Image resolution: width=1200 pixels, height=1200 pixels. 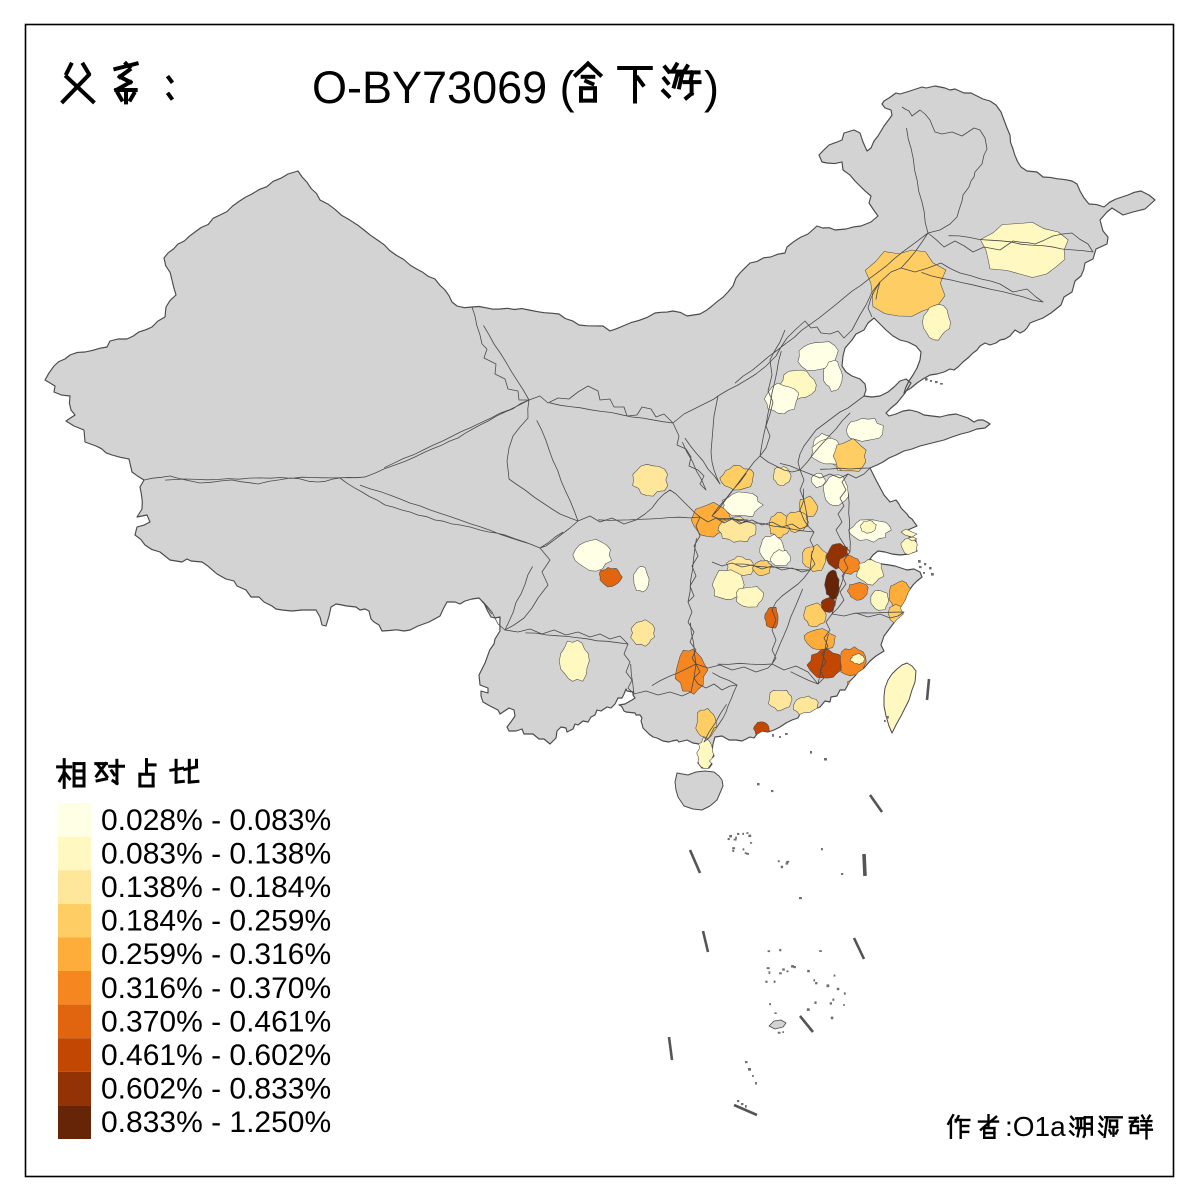 What do you see at coordinates (216, 1055) in the screenshot?
I see `svg-text: 0.461% - 0.602%` at bounding box center [216, 1055].